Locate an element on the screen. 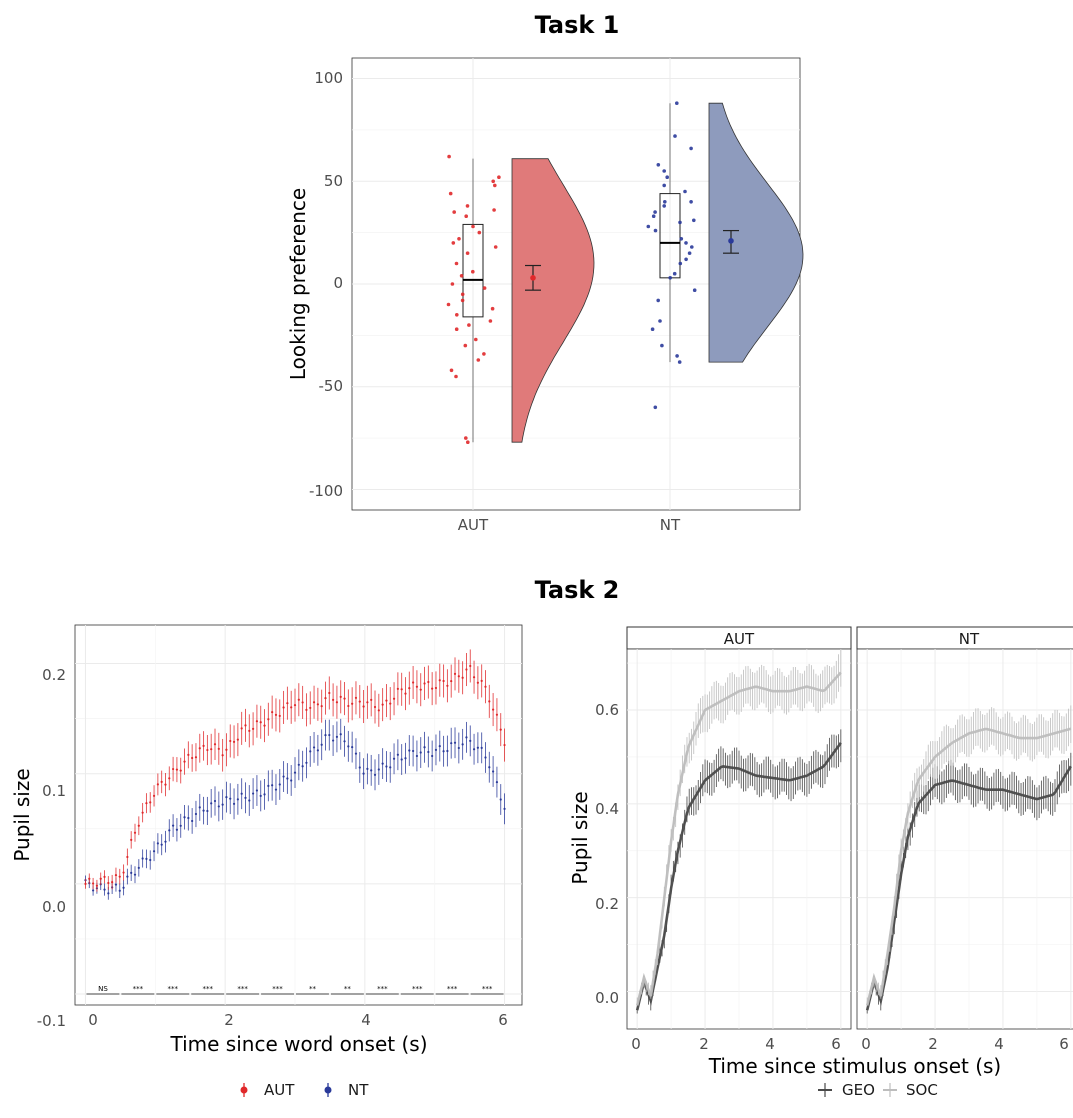  task2-left-panel: NS *** *** *** *** *** ** ** *** *** *** *** is located at coordinates (298, 815).